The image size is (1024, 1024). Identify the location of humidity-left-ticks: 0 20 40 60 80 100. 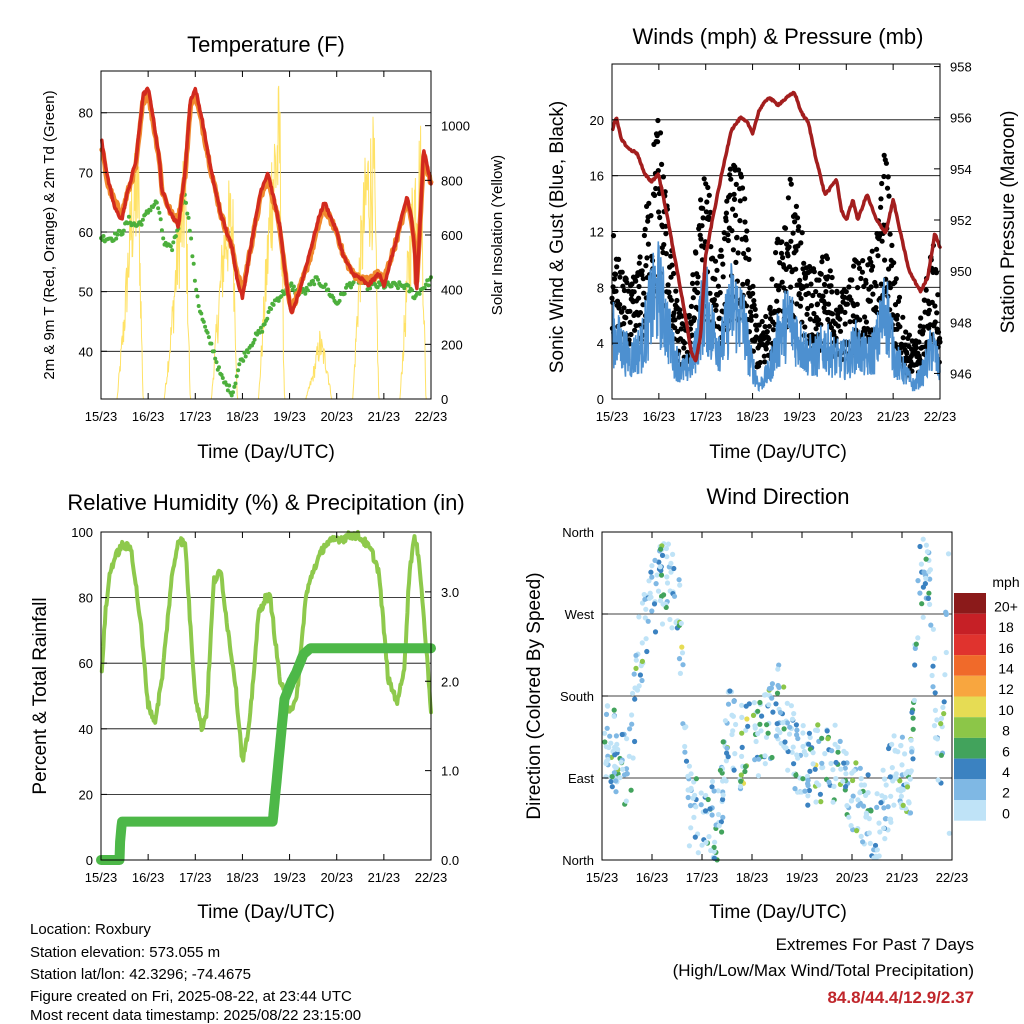
(89, 696).